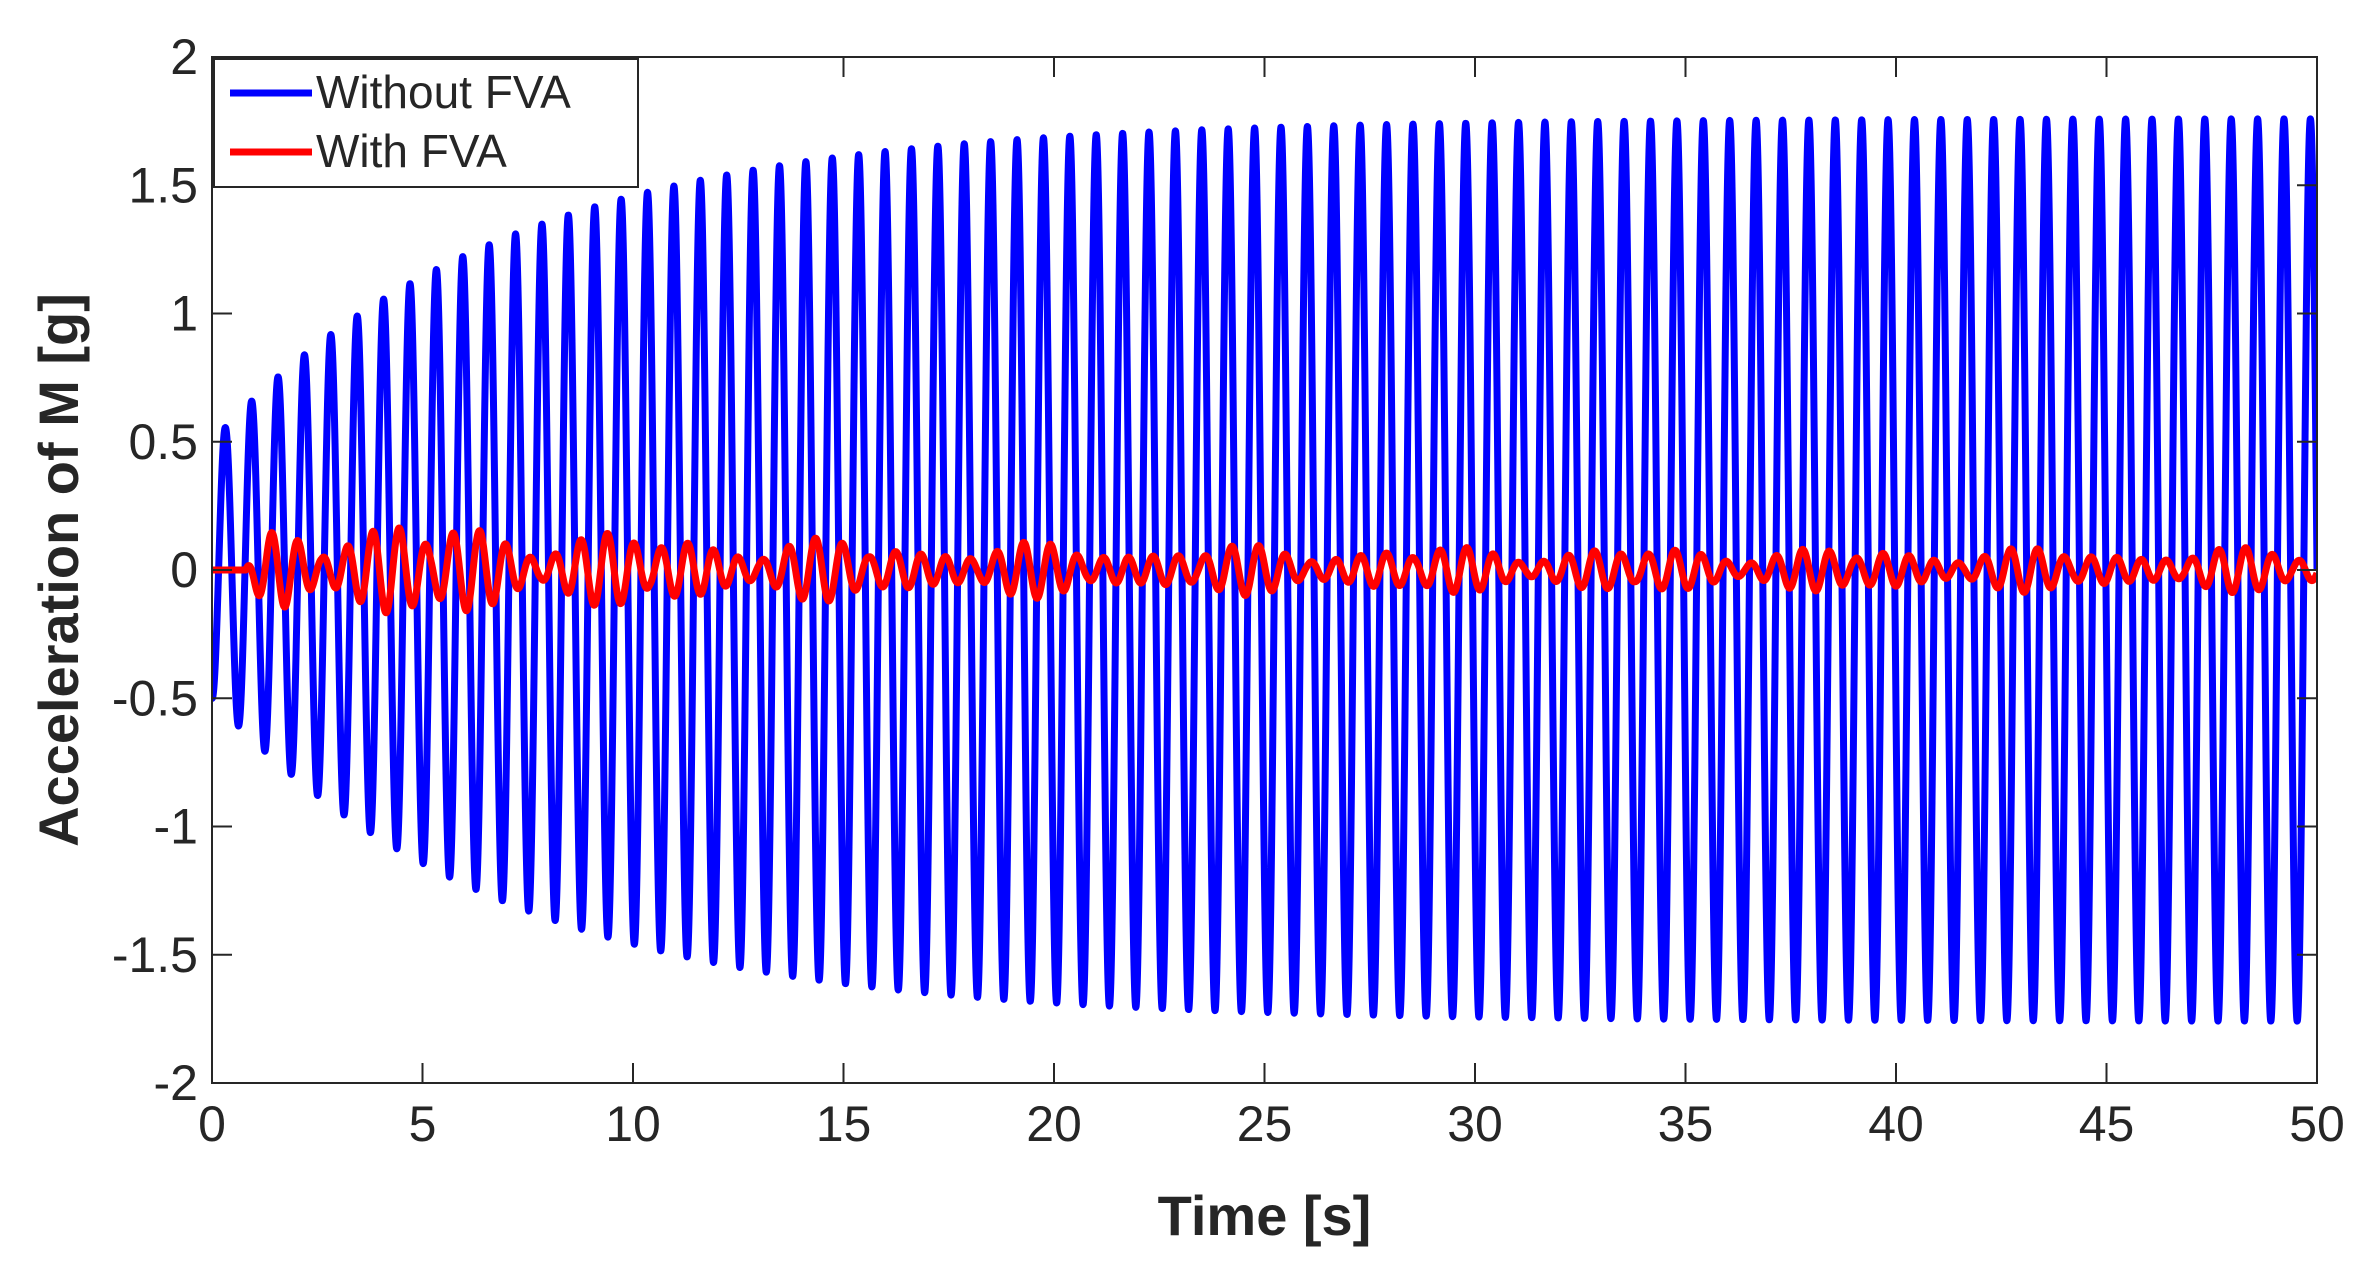 This screenshot has width=2369, height=1272. What do you see at coordinates (184, 314) in the screenshot?
I see `y-tick-label: 1` at bounding box center [184, 314].